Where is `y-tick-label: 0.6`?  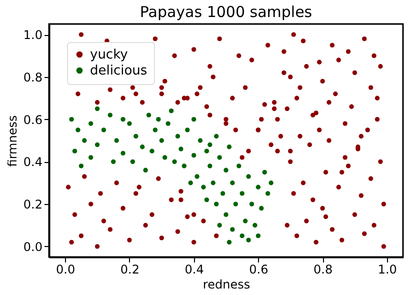 y-tick-label: 0.6 is located at coordinates (32, 119).